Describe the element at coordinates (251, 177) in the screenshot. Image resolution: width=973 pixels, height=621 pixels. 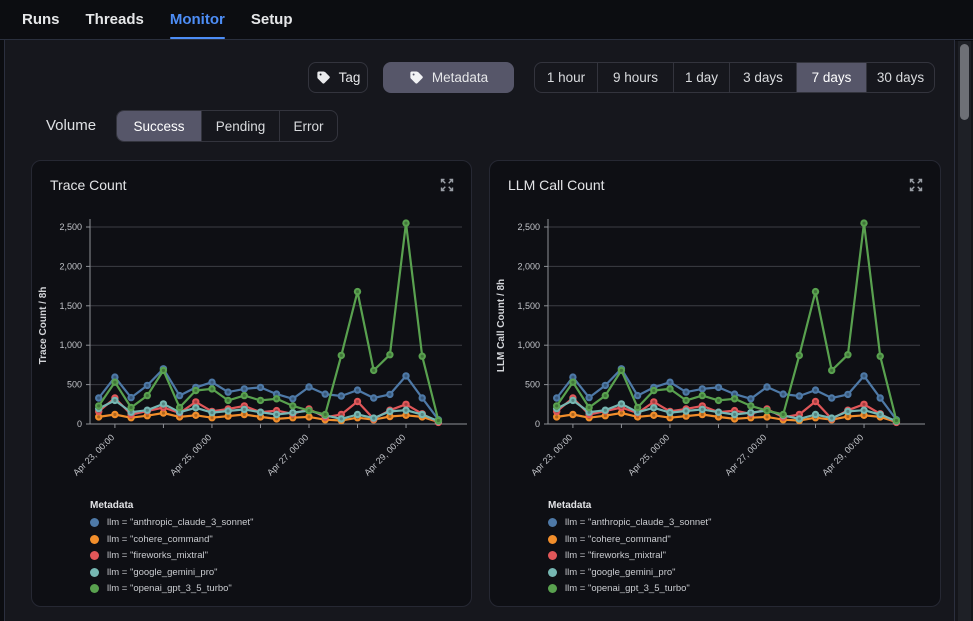
I see `panel-header: Trace Count` at that location.